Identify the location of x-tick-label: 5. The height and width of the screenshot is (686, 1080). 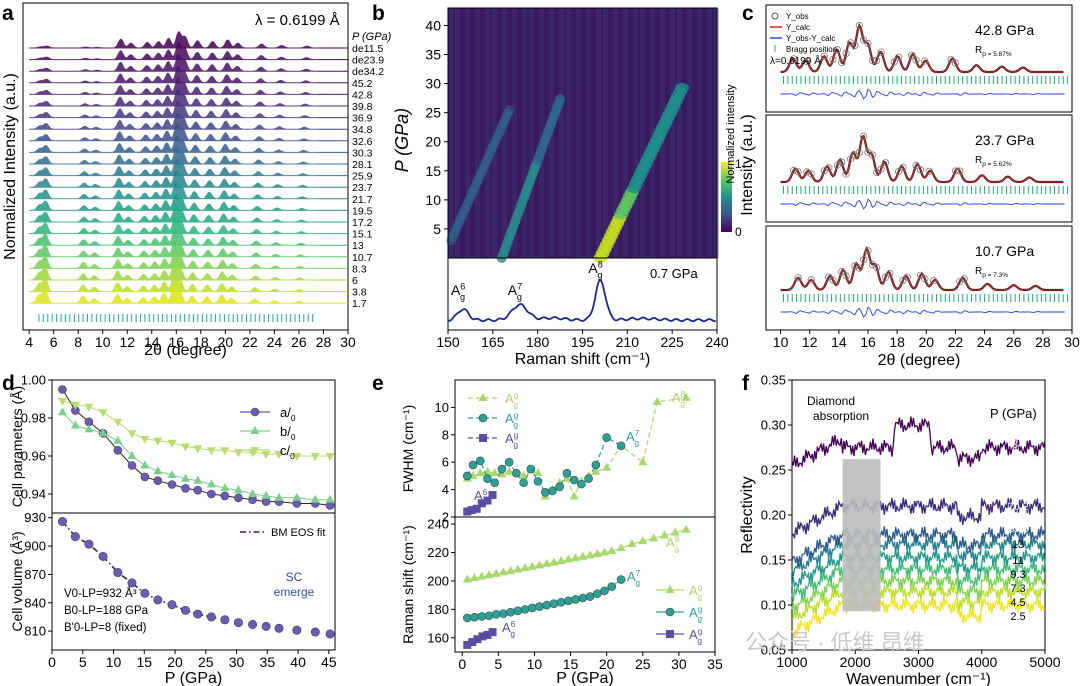
(83, 662).